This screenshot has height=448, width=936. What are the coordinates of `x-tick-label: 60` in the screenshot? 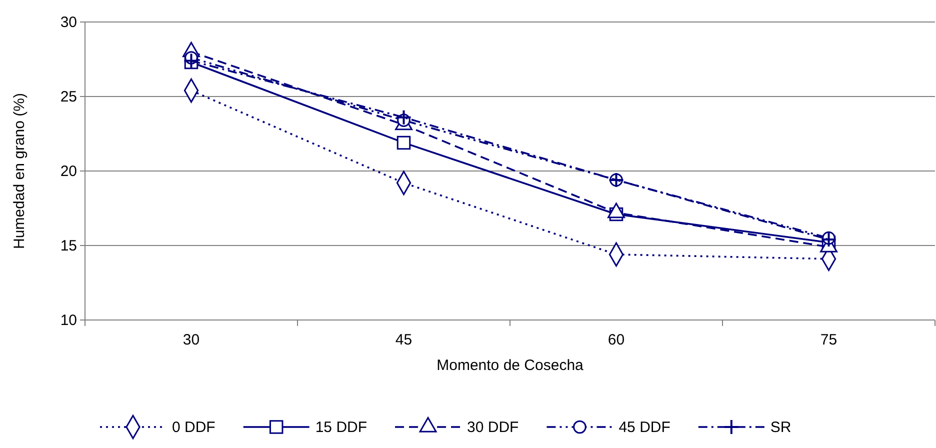 It's located at (616, 340).